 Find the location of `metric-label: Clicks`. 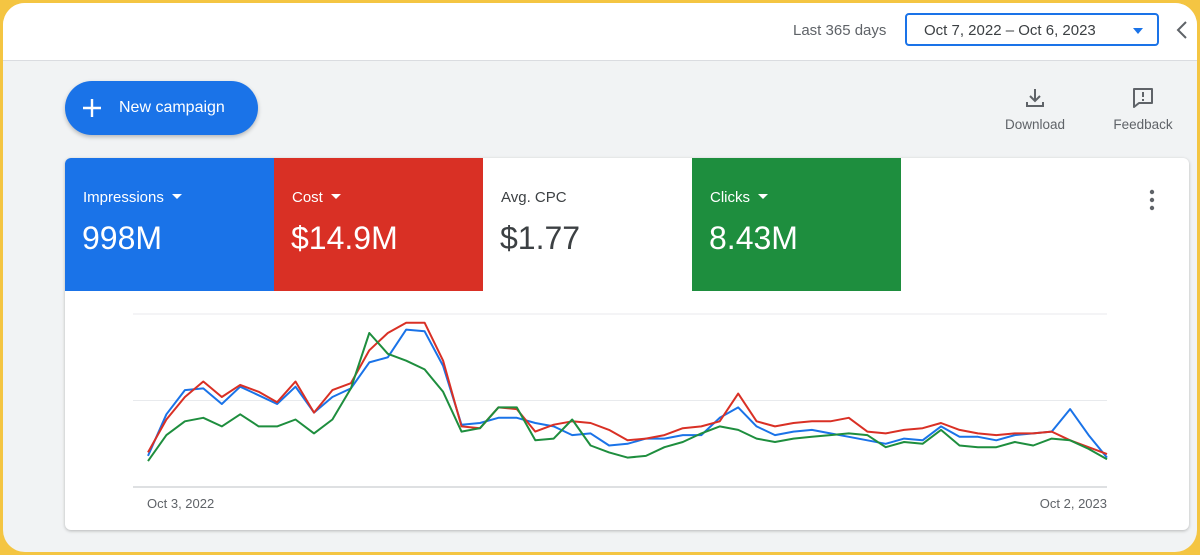

metric-label: Clicks is located at coordinates (739, 197).